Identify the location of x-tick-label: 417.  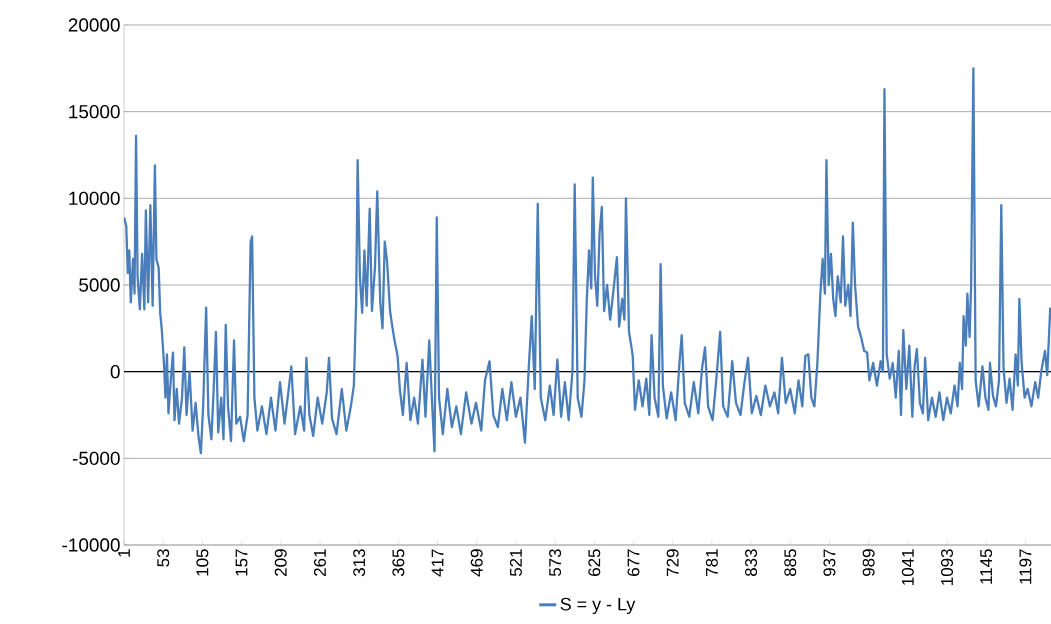
(437, 563).